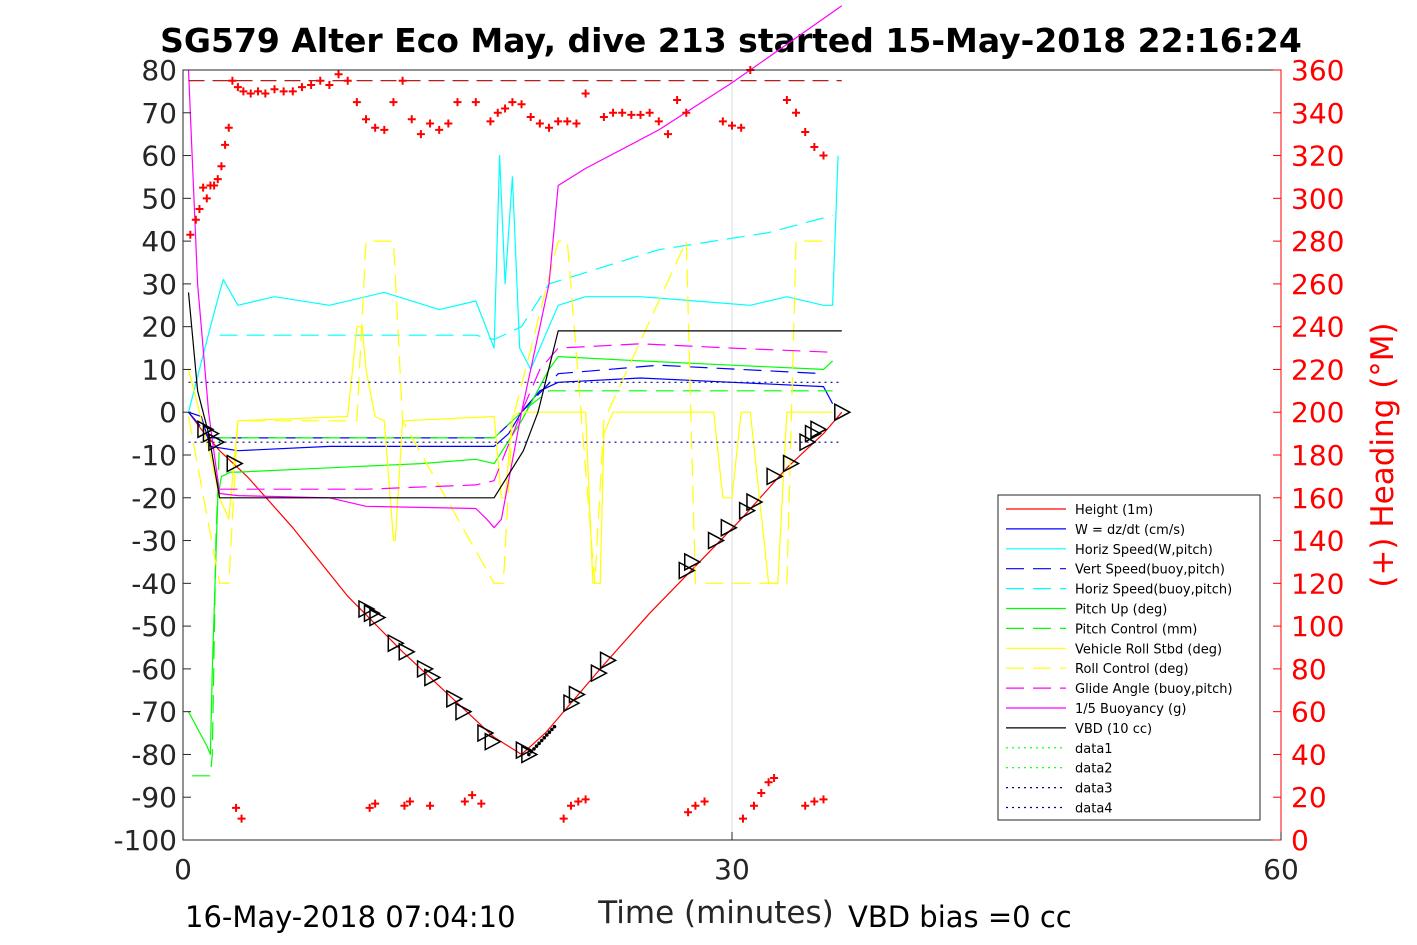  Describe the element at coordinates (1148, 649) in the screenshot. I see `legend-label: Vehicle Roll Stbd (deg)` at that location.